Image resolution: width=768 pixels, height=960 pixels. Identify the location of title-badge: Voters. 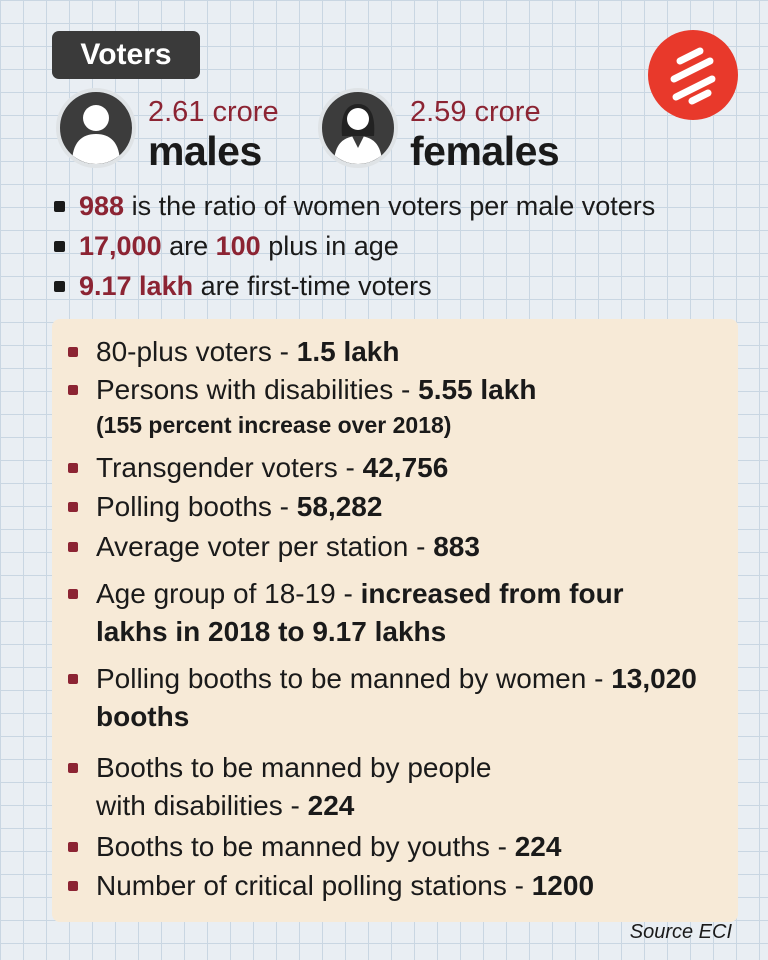
(126, 55).